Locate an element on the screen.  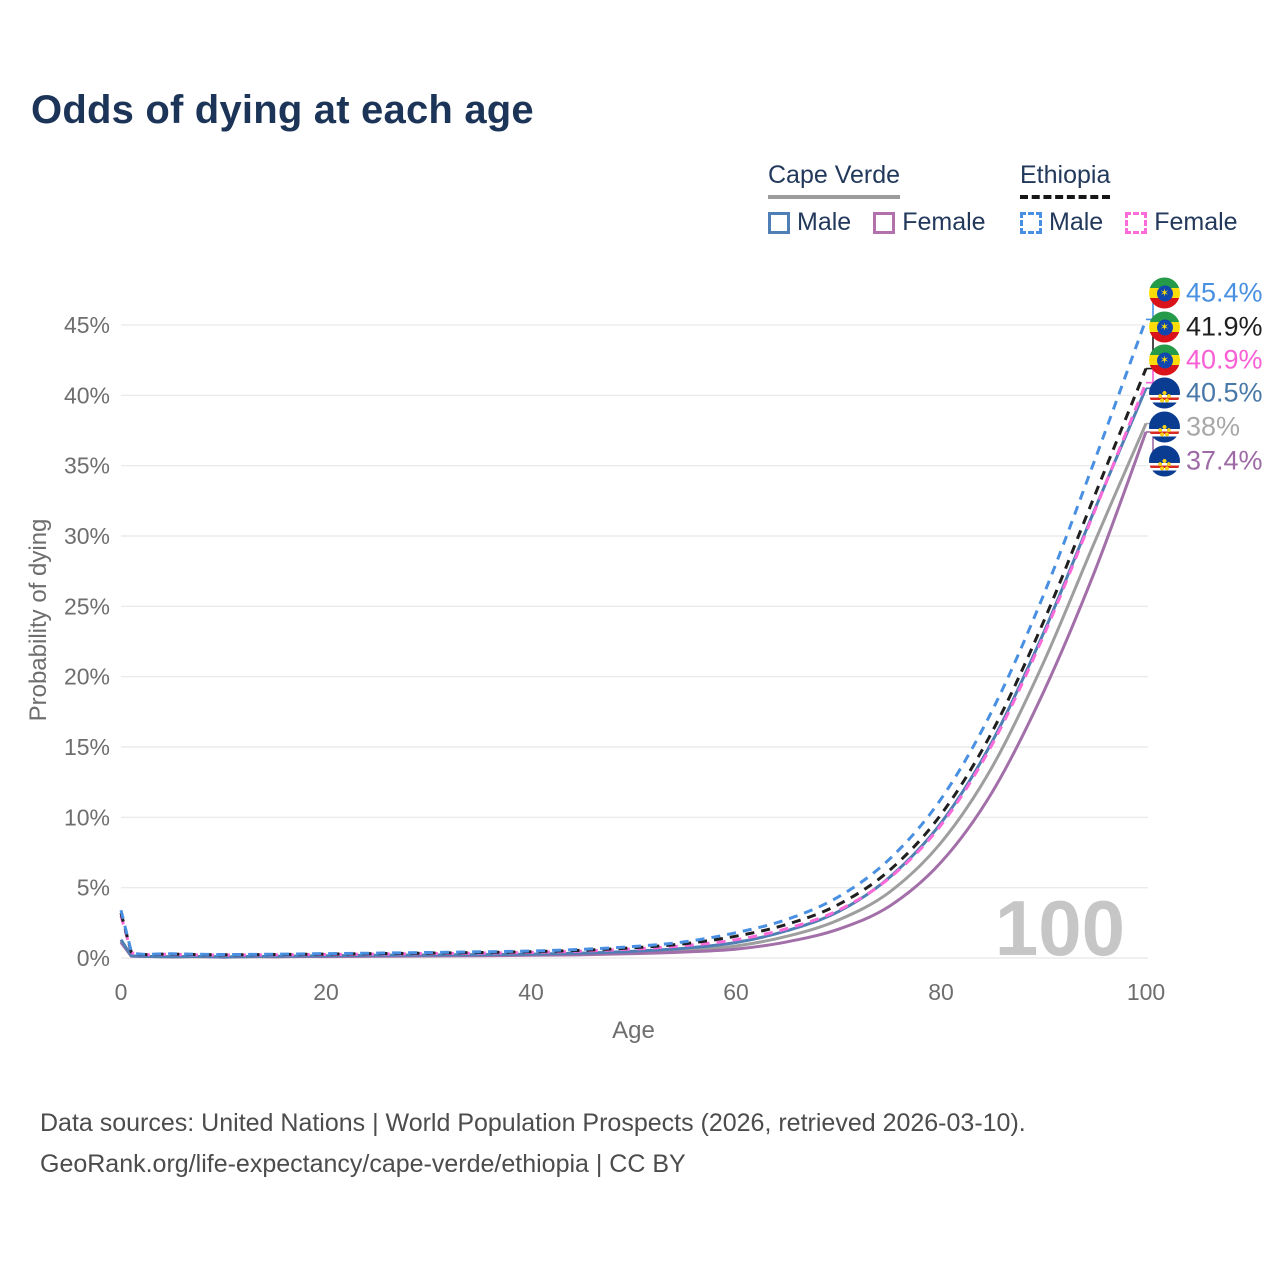
x-tick-label: 40 is located at coordinates (531, 992).